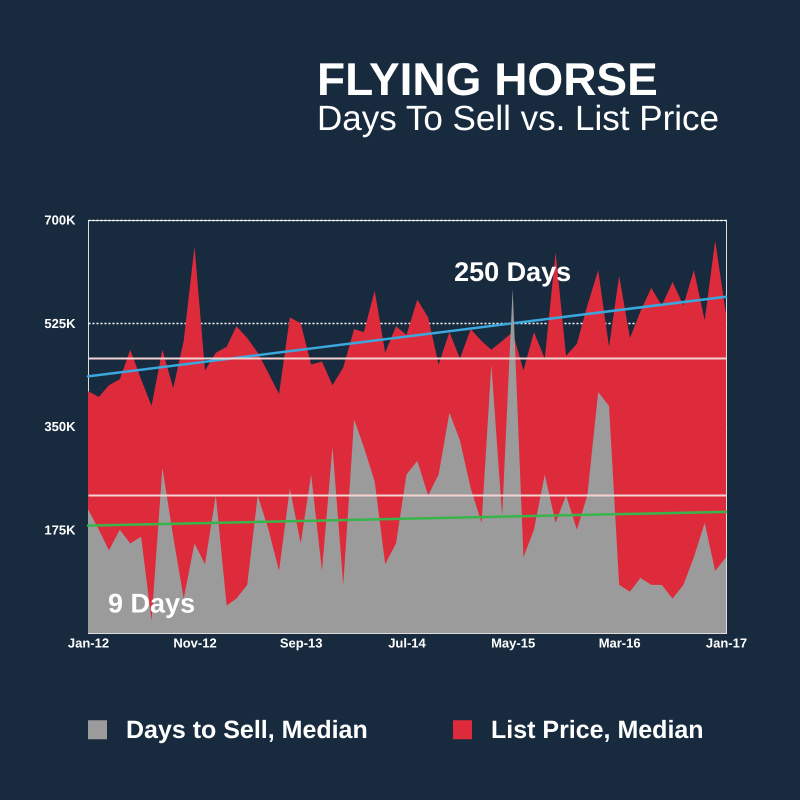 The image size is (800, 800). What do you see at coordinates (597, 730) in the screenshot?
I see `legend-label: List Price, Median` at bounding box center [597, 730].